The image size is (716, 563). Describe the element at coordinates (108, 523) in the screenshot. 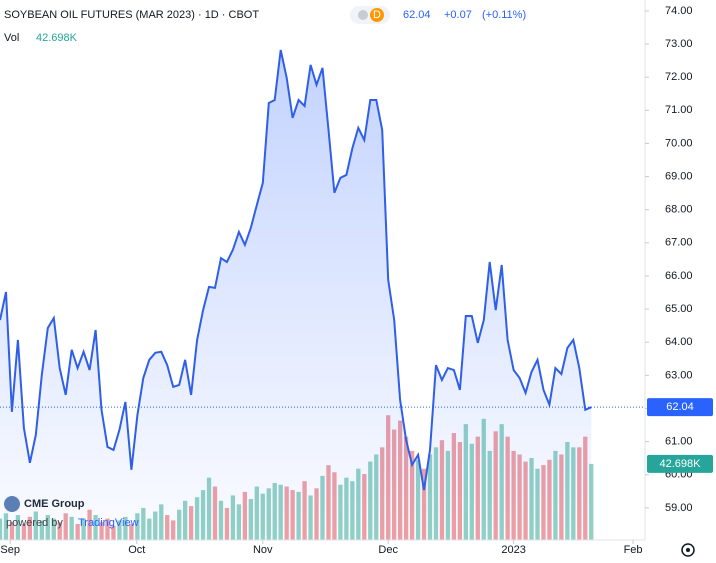

I see `brand: TradingView` at that location.